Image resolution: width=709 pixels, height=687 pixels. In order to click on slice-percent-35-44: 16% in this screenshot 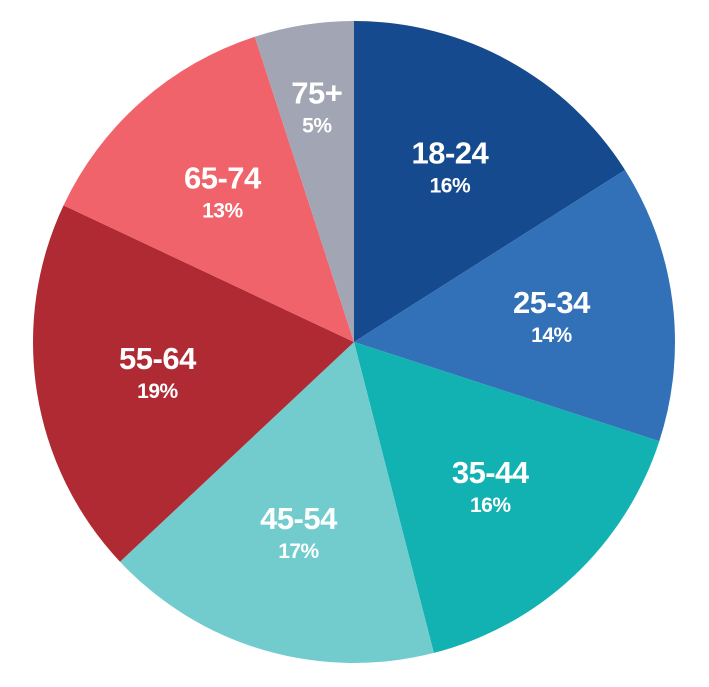, I will do `click(490, 505)`.